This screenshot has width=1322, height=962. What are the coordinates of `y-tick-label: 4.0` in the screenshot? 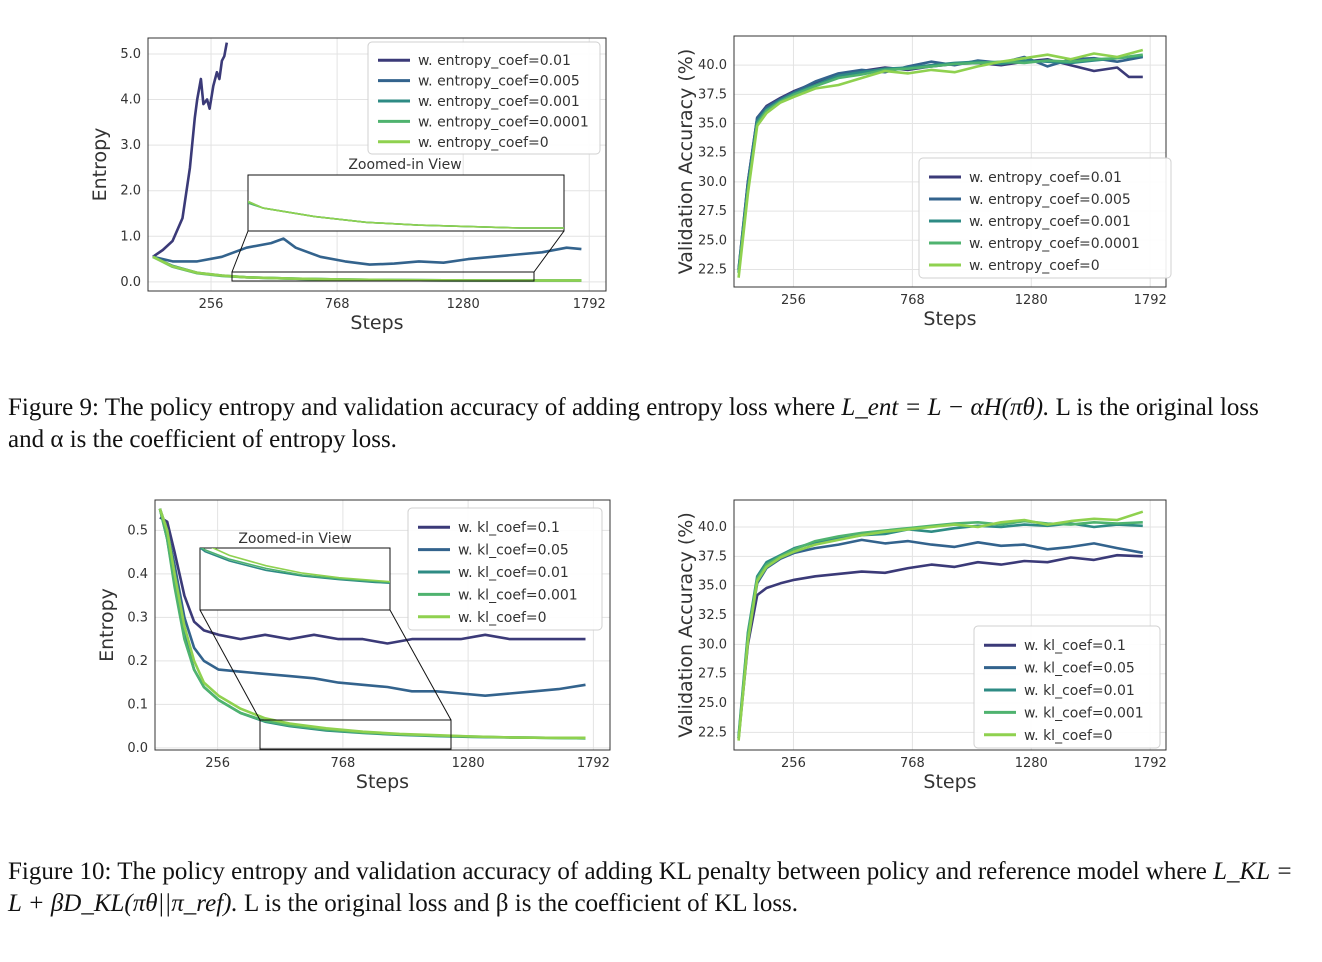 It's located at (130, 100).